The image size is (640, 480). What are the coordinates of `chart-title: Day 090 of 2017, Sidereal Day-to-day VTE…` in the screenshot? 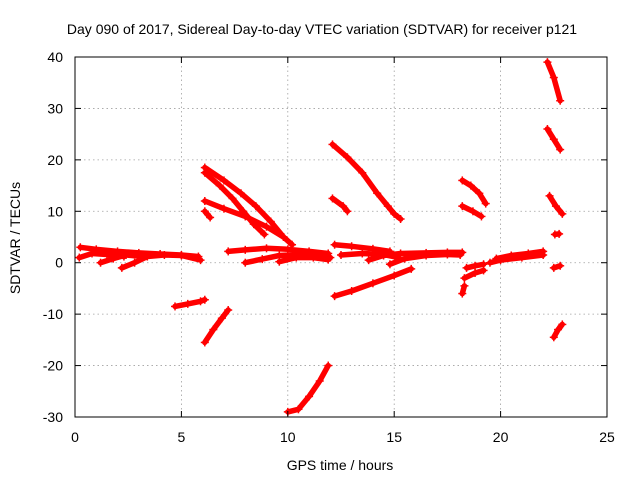 It's located at (322, 29).